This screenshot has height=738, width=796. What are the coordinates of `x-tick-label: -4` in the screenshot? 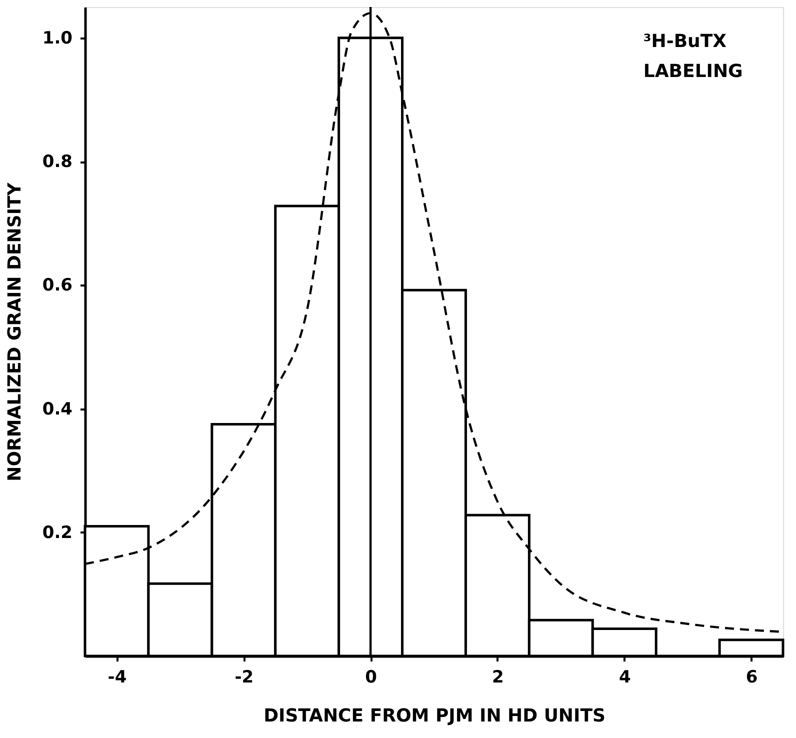 It's located at (117, 678).